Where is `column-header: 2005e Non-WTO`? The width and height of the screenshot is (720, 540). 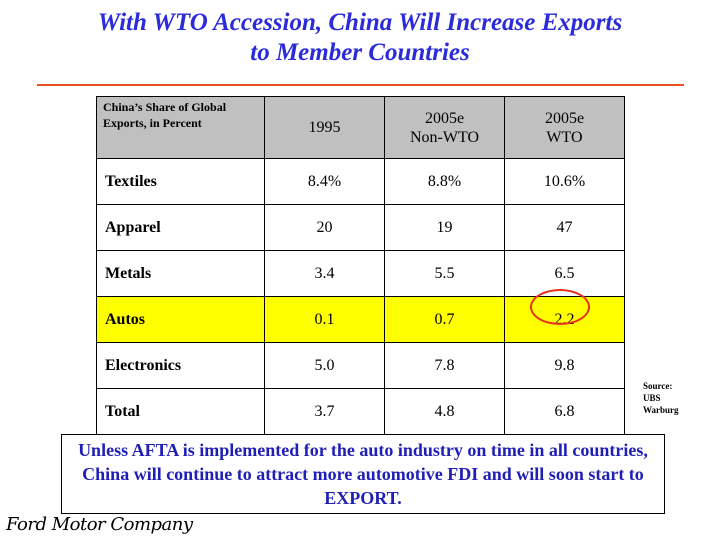 column-header: 2005e Non-WTO is located at coordinates (444, 127).